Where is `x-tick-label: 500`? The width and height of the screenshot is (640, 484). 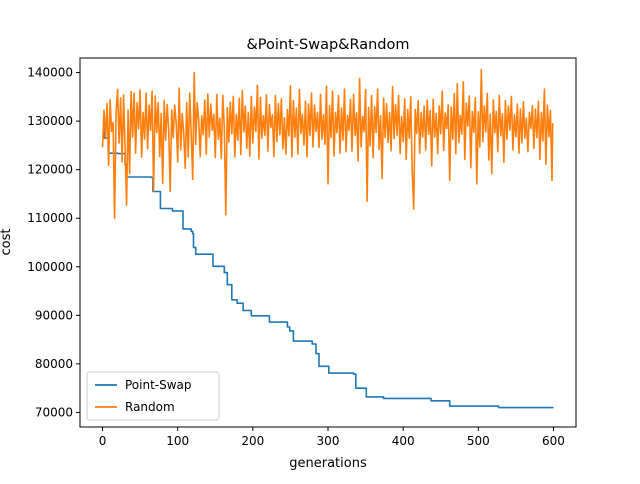
x-tick-label: 500 is located at coordinates (478, 441).